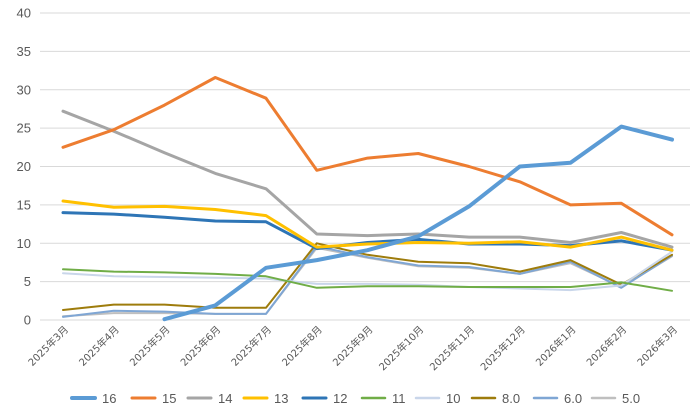 Image resolution: width=700 pixels, height=418 pixels. Describe the element at coordinates (399, 398) in the screenshot. I see `legend-label: 11` at that location.